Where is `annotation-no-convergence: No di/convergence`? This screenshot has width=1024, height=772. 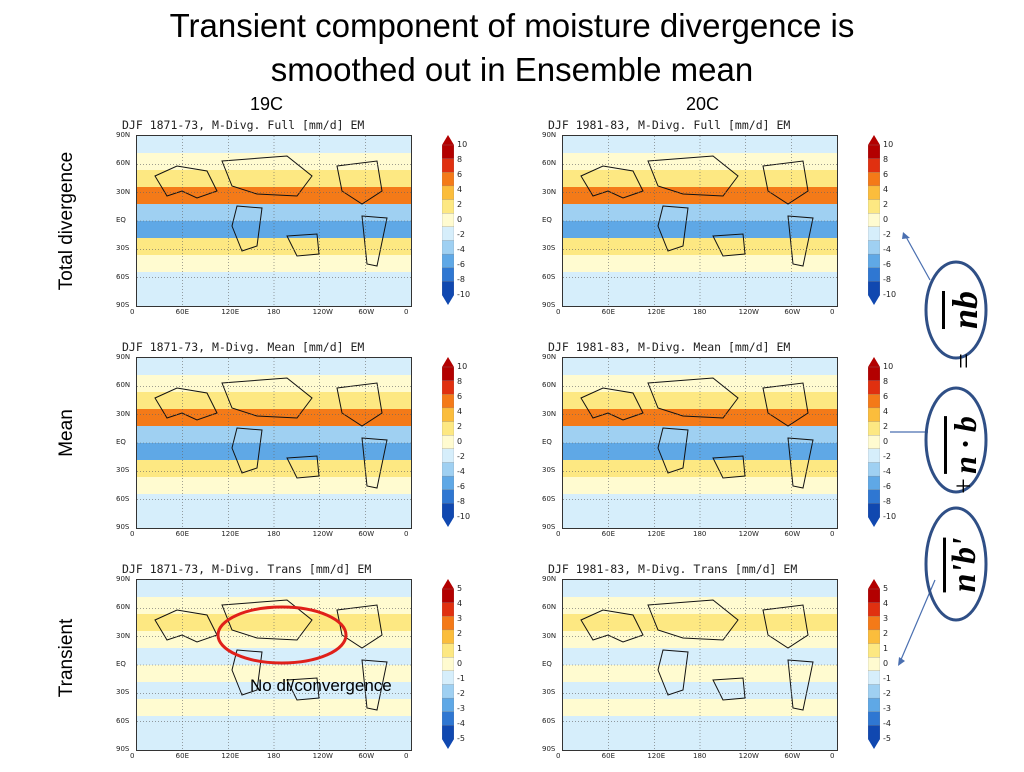
annotation-no-convergence: No di/convergence is located at coordinates (321, 685).